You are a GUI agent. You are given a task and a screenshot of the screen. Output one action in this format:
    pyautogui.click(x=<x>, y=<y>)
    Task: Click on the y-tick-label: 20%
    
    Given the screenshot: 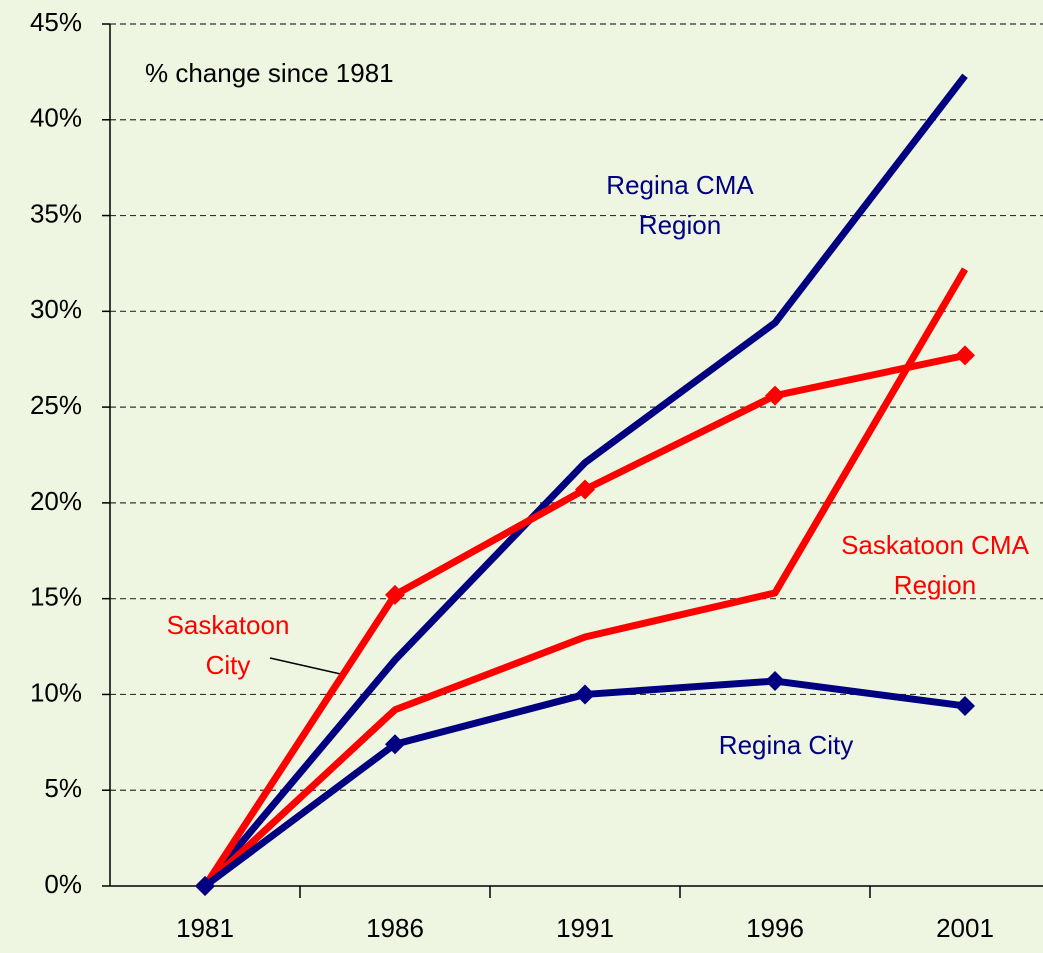 What is the action you would take?
    pyautogui.click(x=56, y=501)
    